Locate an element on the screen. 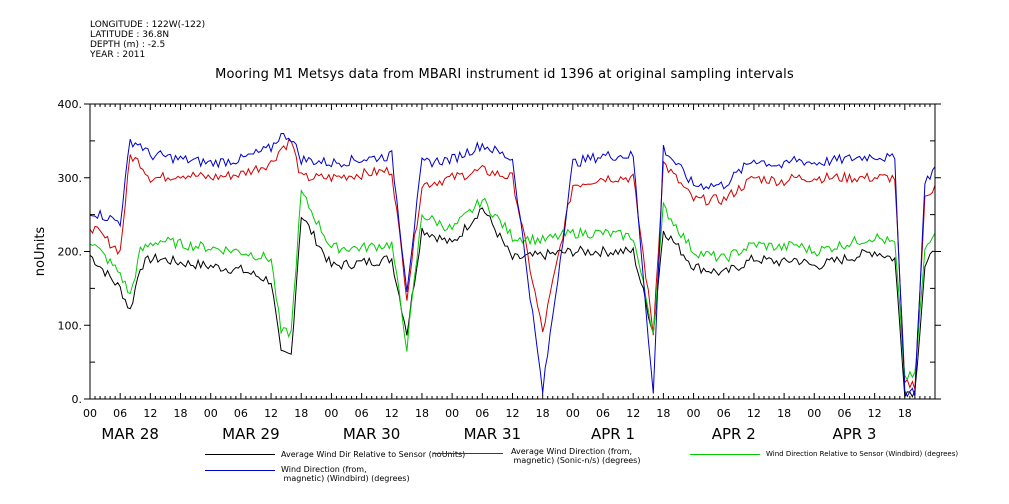 The height and width of the screenshot is (504, 1009). x-day-label-0: MAR 28 is located at coordinates (129, 434).